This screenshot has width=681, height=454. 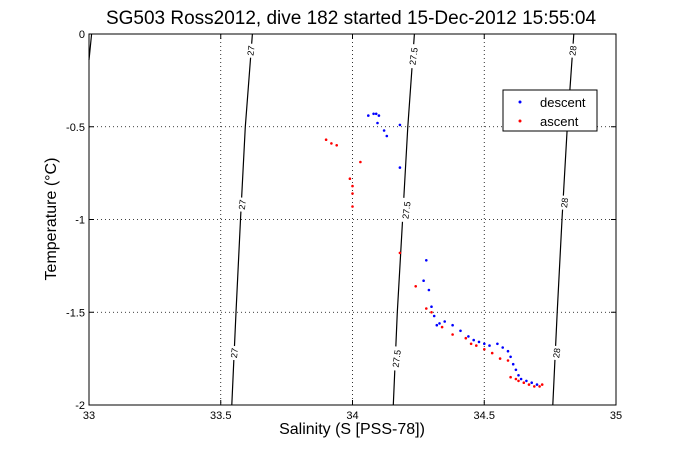 What do you see at coordinates (220, 416) in the screenshot?
I see `x-tick-label: 33.5` at bounding box center [220, 416].